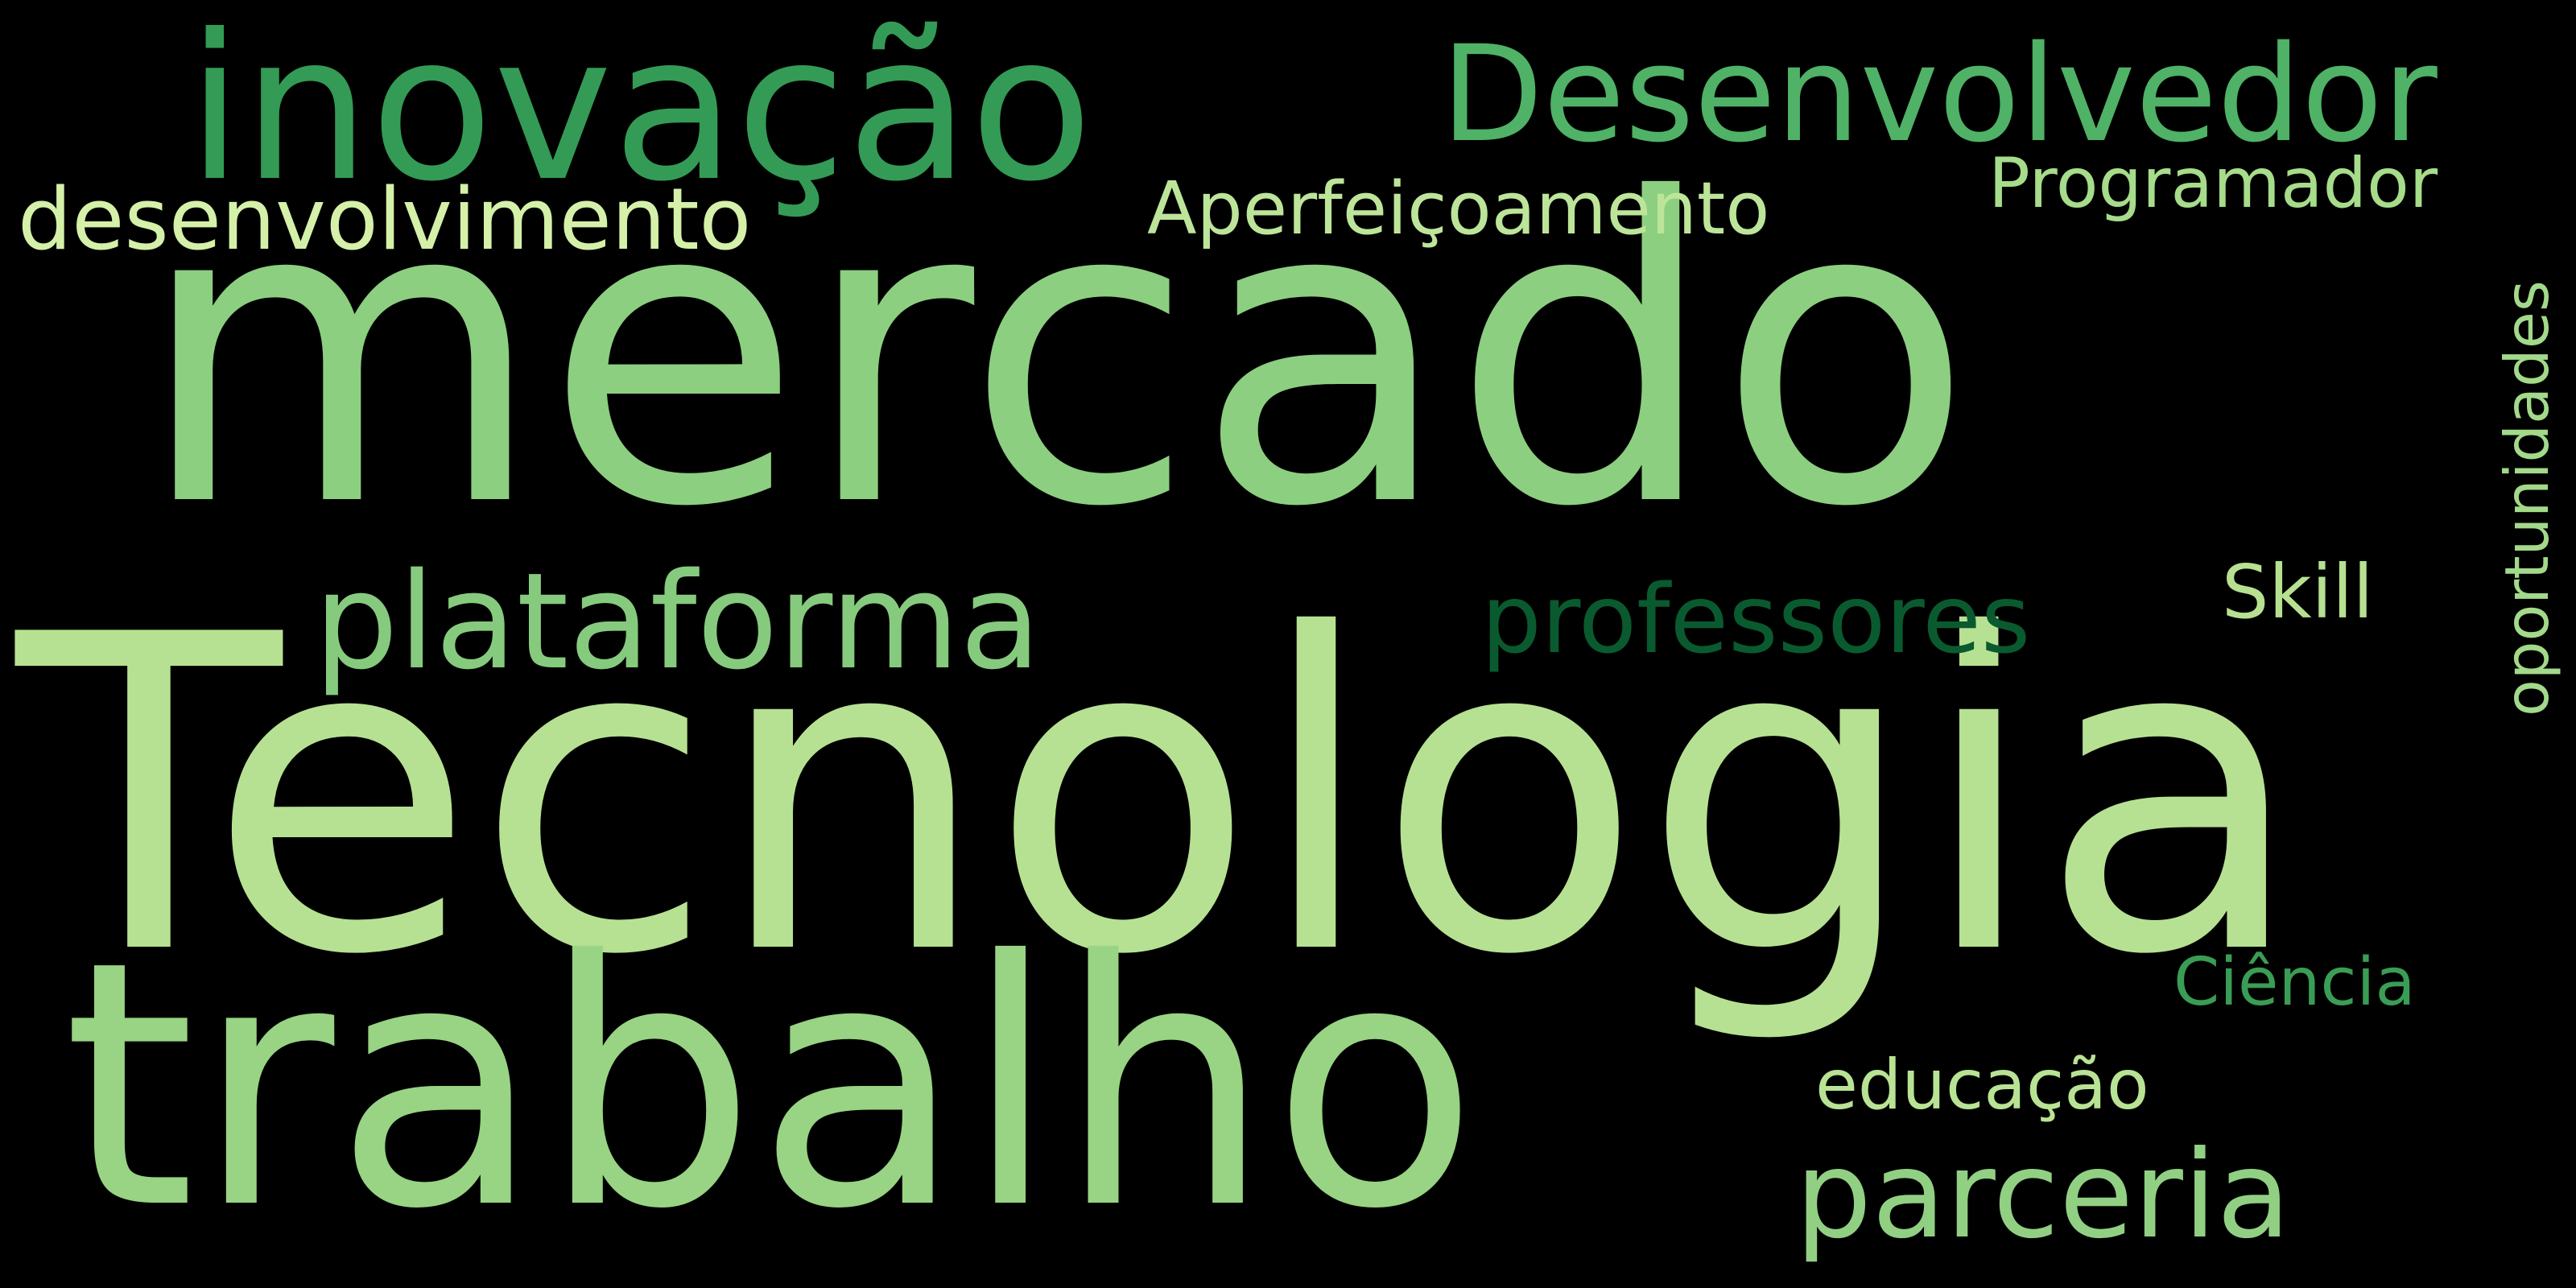 Image resolution: width=2576 pixels, height=1288 pixels. What do you see at coordinates (678, 621) in the screenshot?
I see `word-plataforma: plataforma` at bounding box center [678, 621].